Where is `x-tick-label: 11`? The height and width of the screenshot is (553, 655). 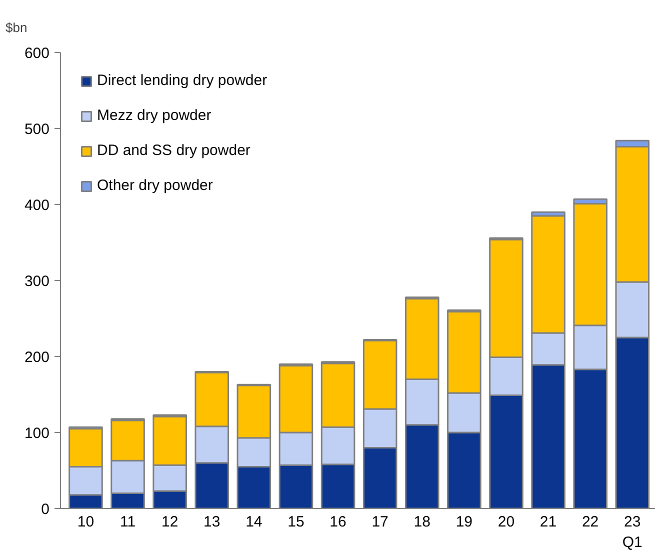
x-tick-label: 11 is located at coordinates (128, 522).